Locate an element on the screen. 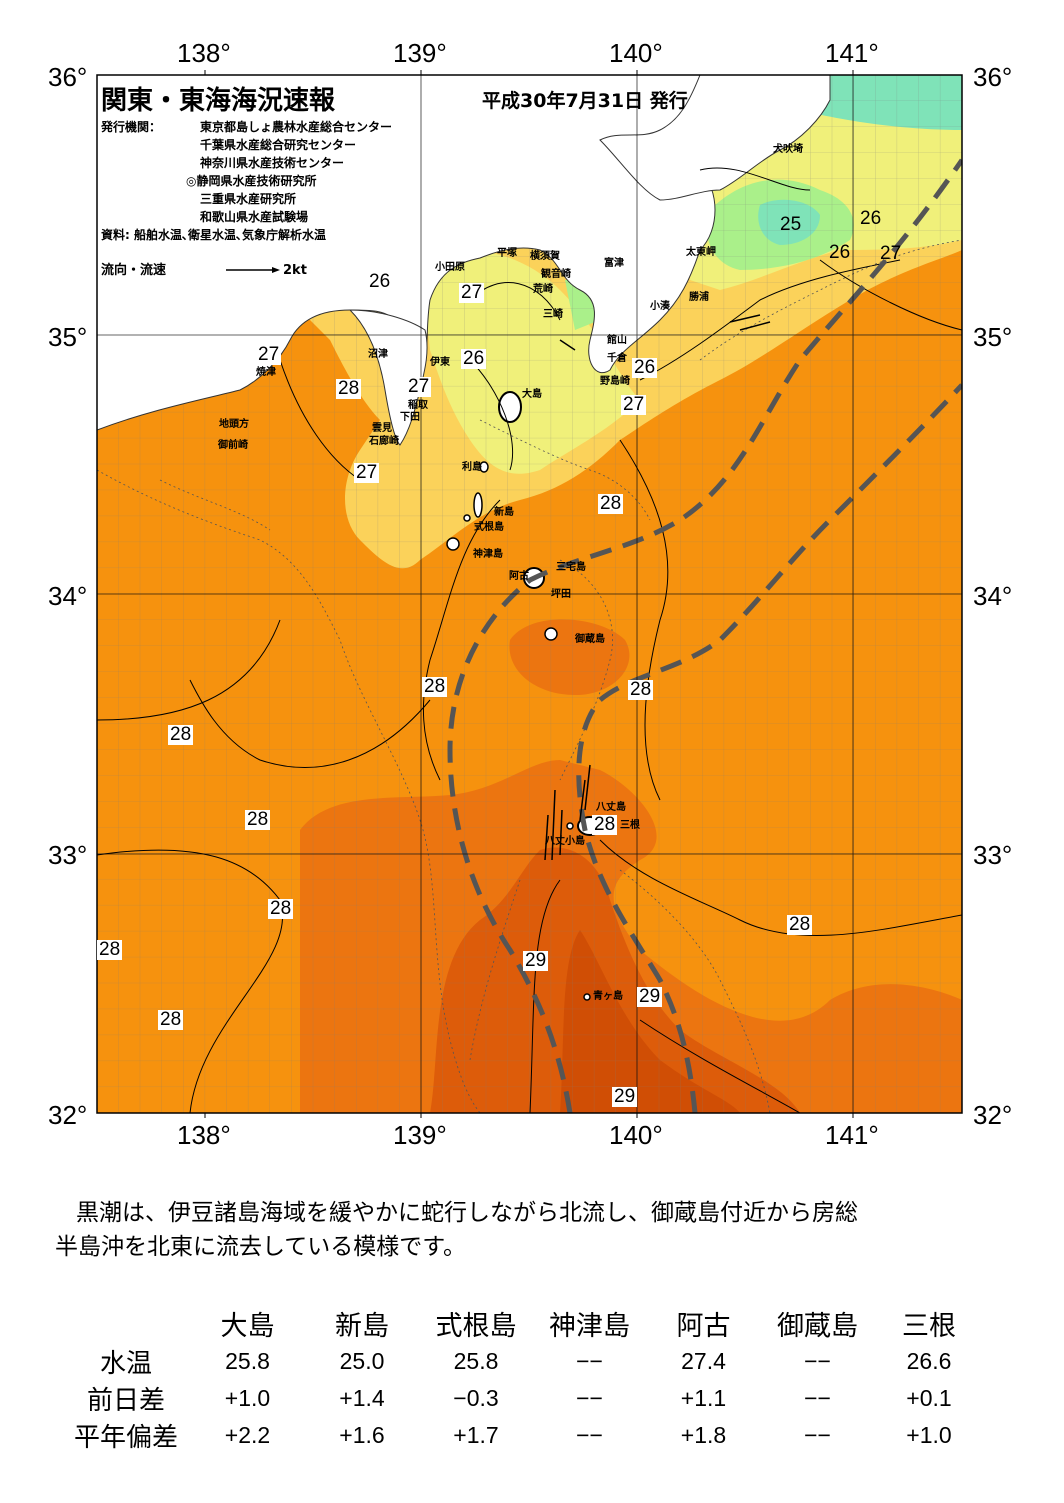  place-mikurajima: 御蔵島 is located at coordinates (590, 639).